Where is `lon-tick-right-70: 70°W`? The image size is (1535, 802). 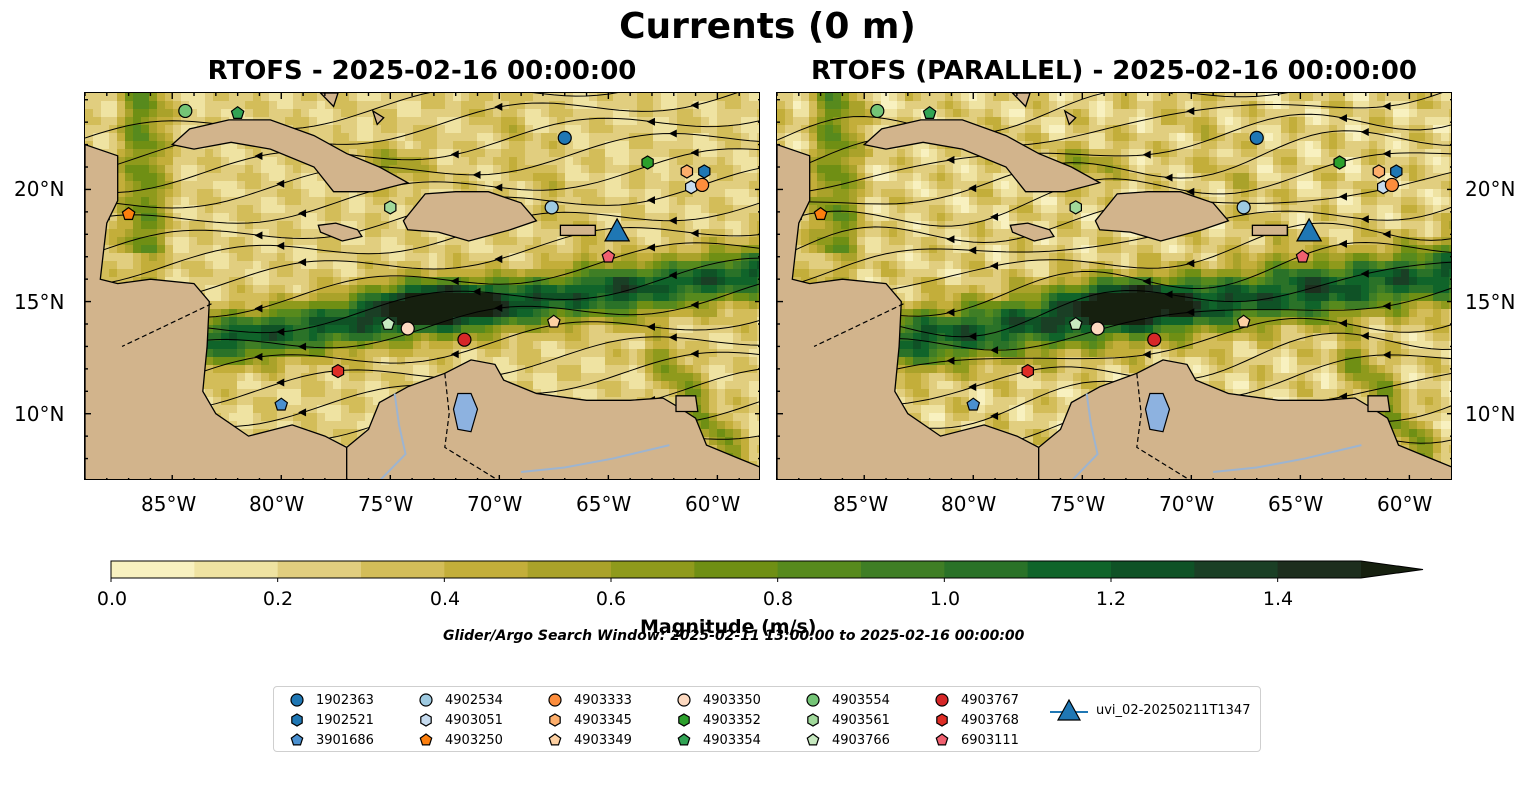 lon-tick-right-70: 70°W is located at coordinates (1187, 504).